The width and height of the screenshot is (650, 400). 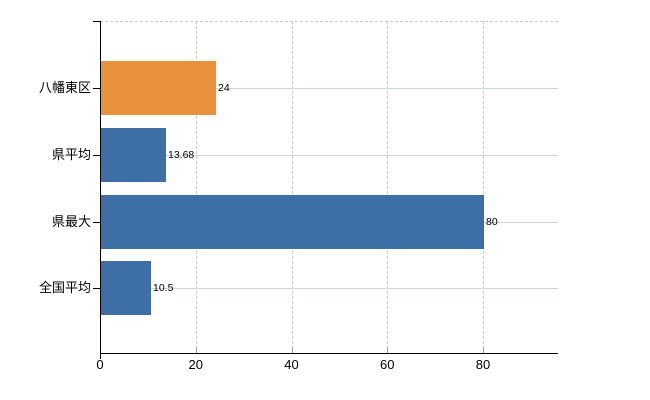 I want to click on x-axis, so click(x=329, y=353).